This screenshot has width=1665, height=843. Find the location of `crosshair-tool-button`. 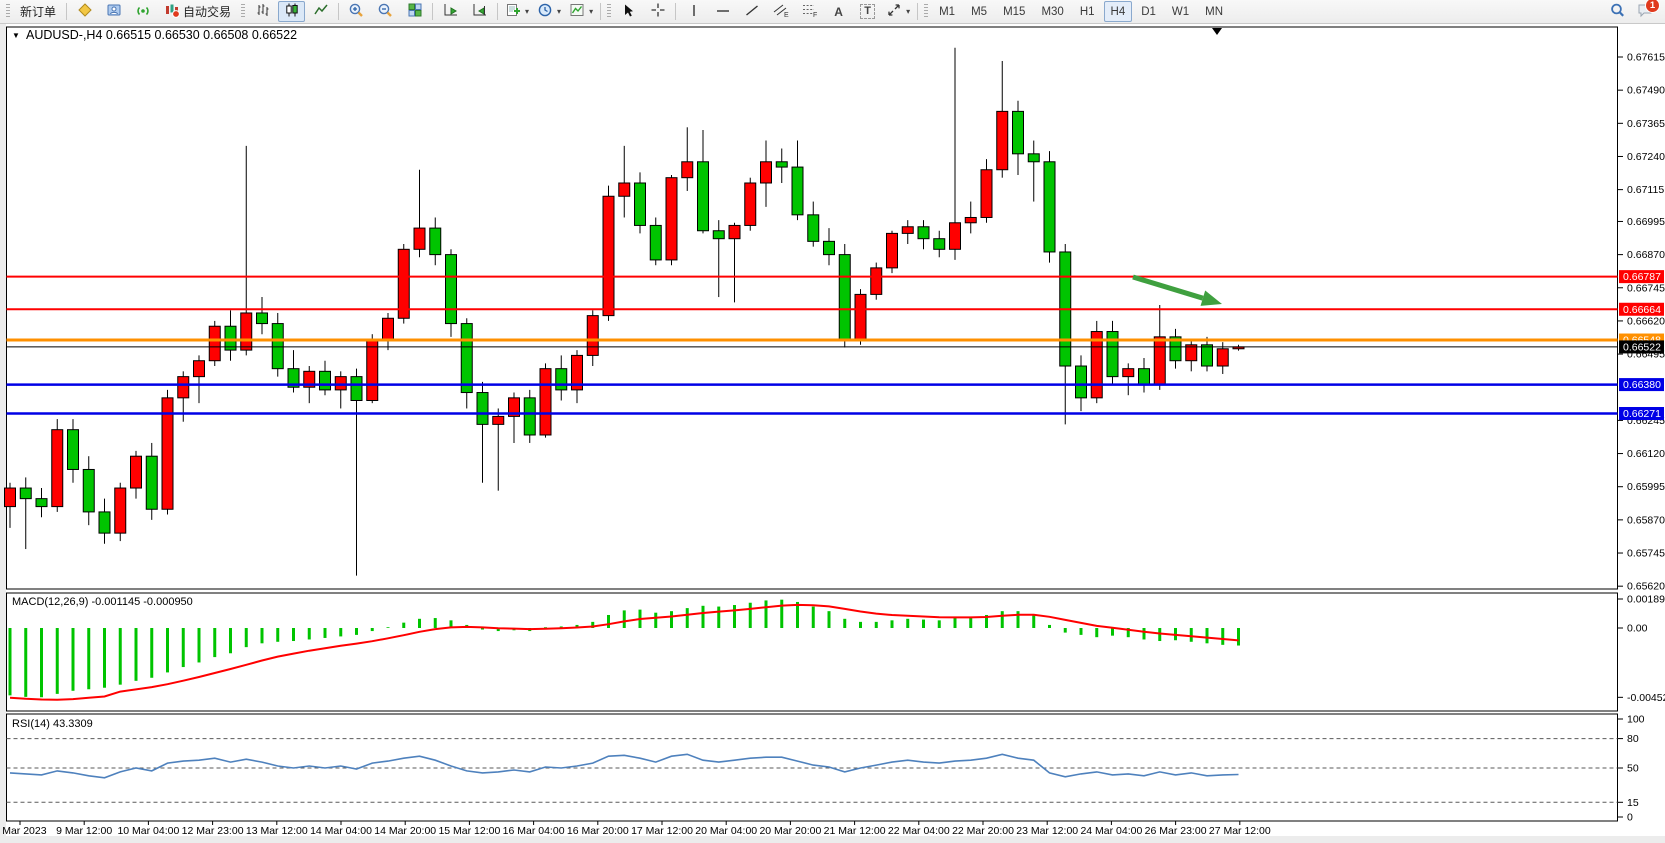

crosshair-tool-button is located at coordinates (657, 11).